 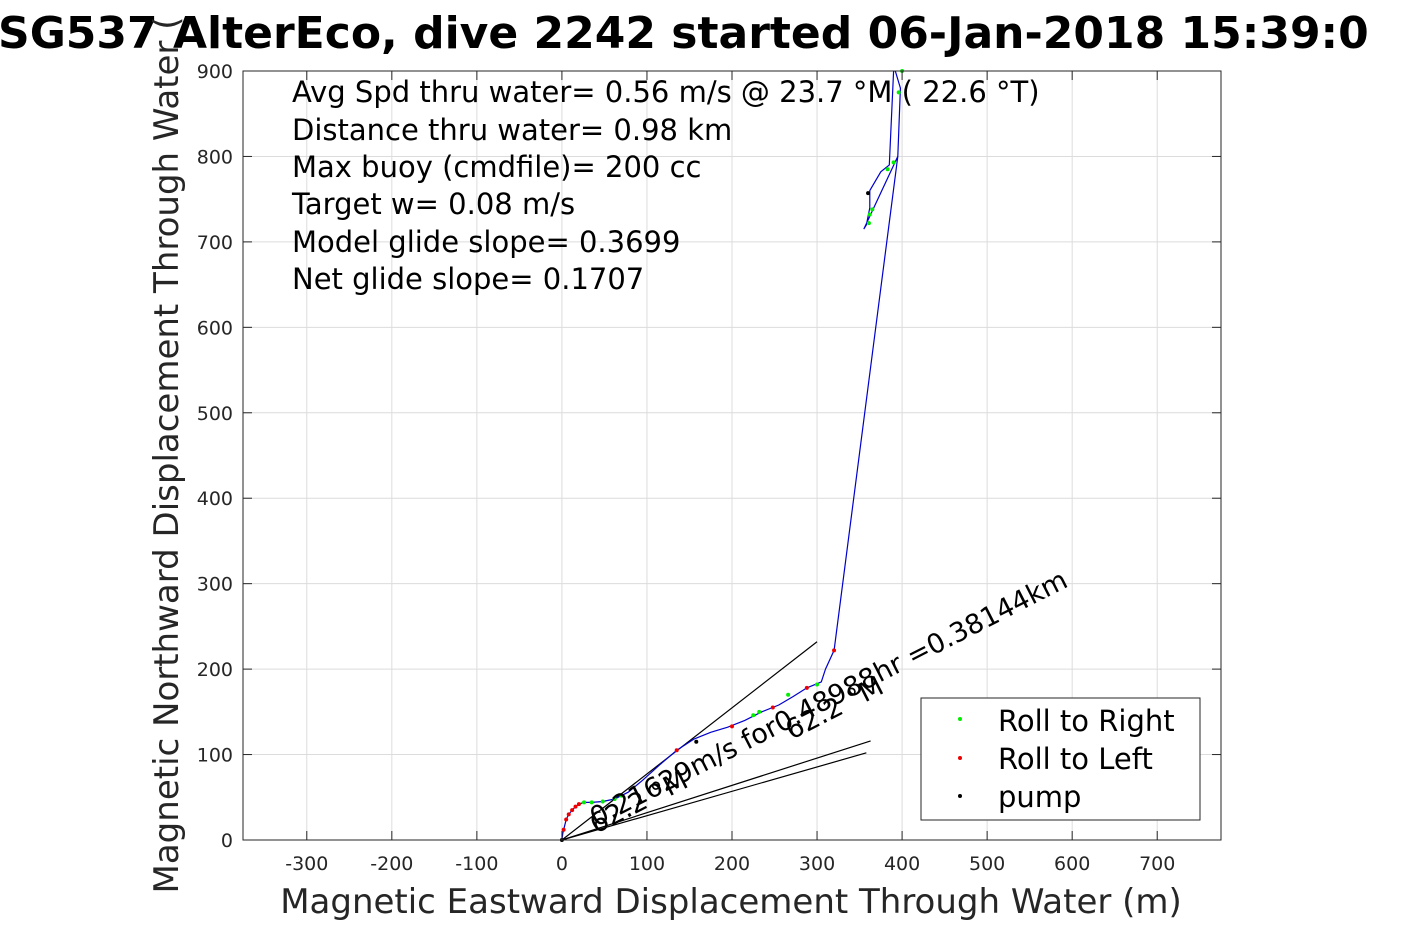 I want to click on x-tick-label: 700, so click(x=1157, y=864).